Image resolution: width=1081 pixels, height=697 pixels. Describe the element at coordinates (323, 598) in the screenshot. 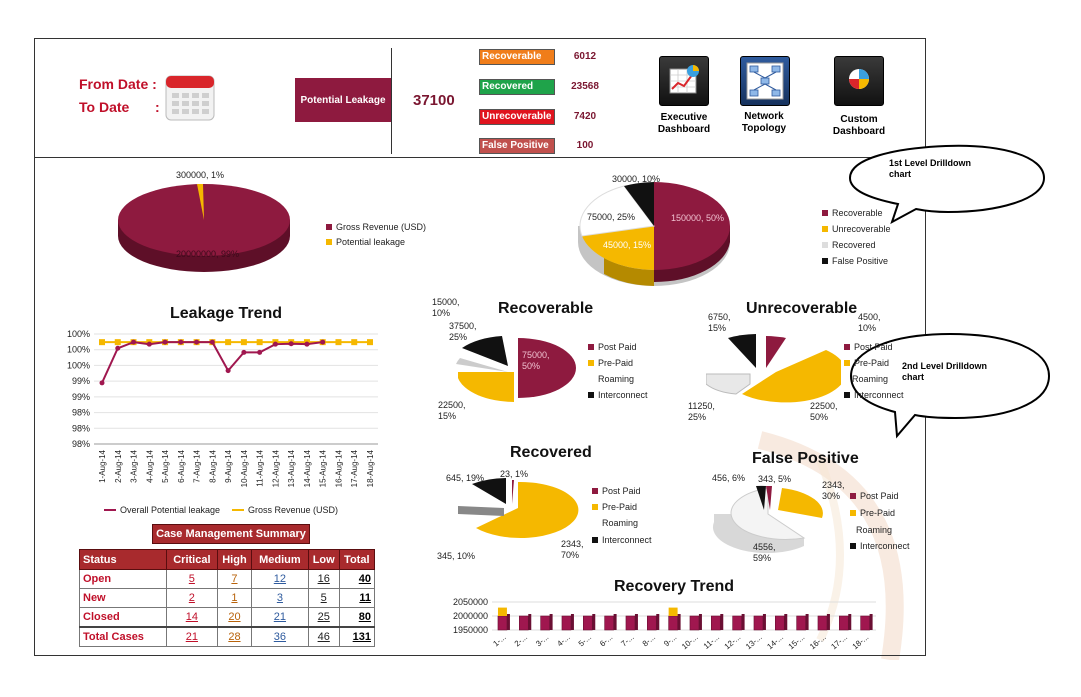

I see `cell-low-link: 5` at that location.